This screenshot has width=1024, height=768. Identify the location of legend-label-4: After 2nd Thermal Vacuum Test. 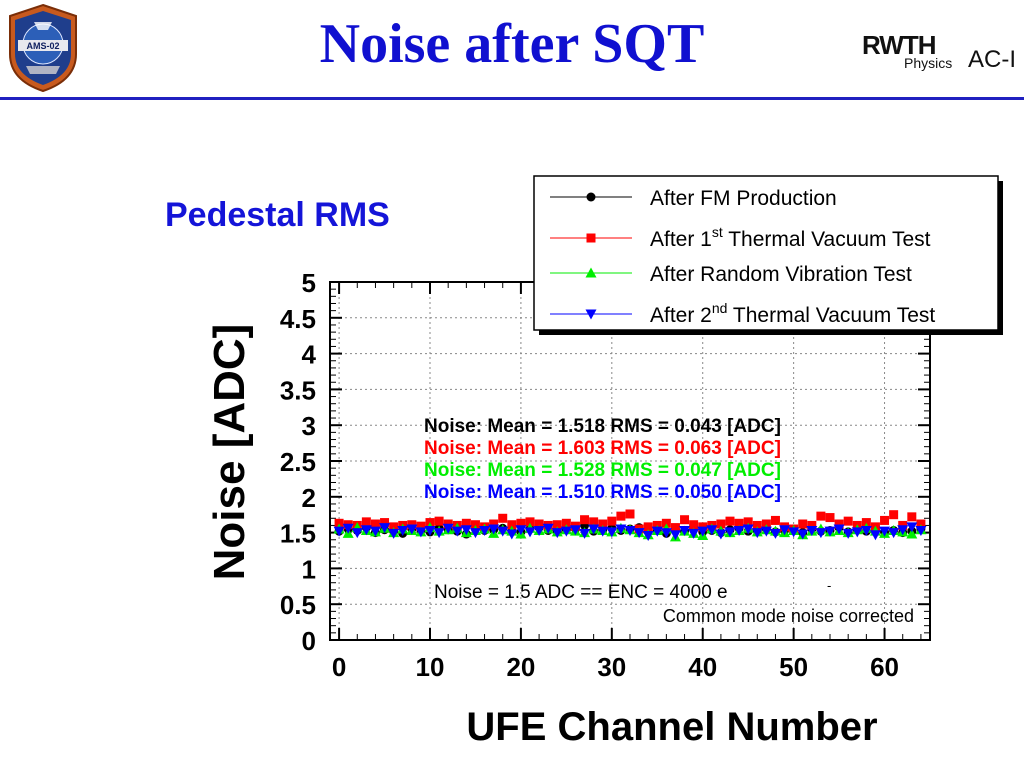
(792, 313).